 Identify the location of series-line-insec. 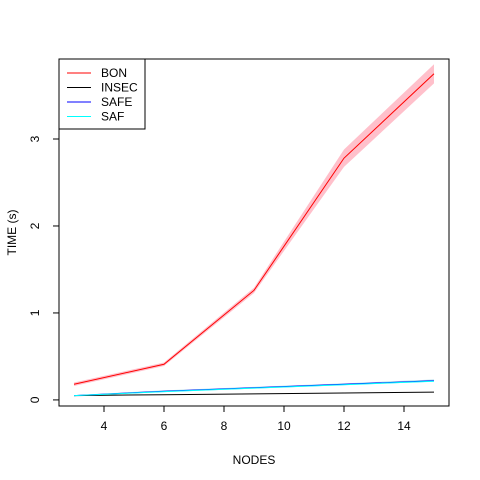
(254, 394).